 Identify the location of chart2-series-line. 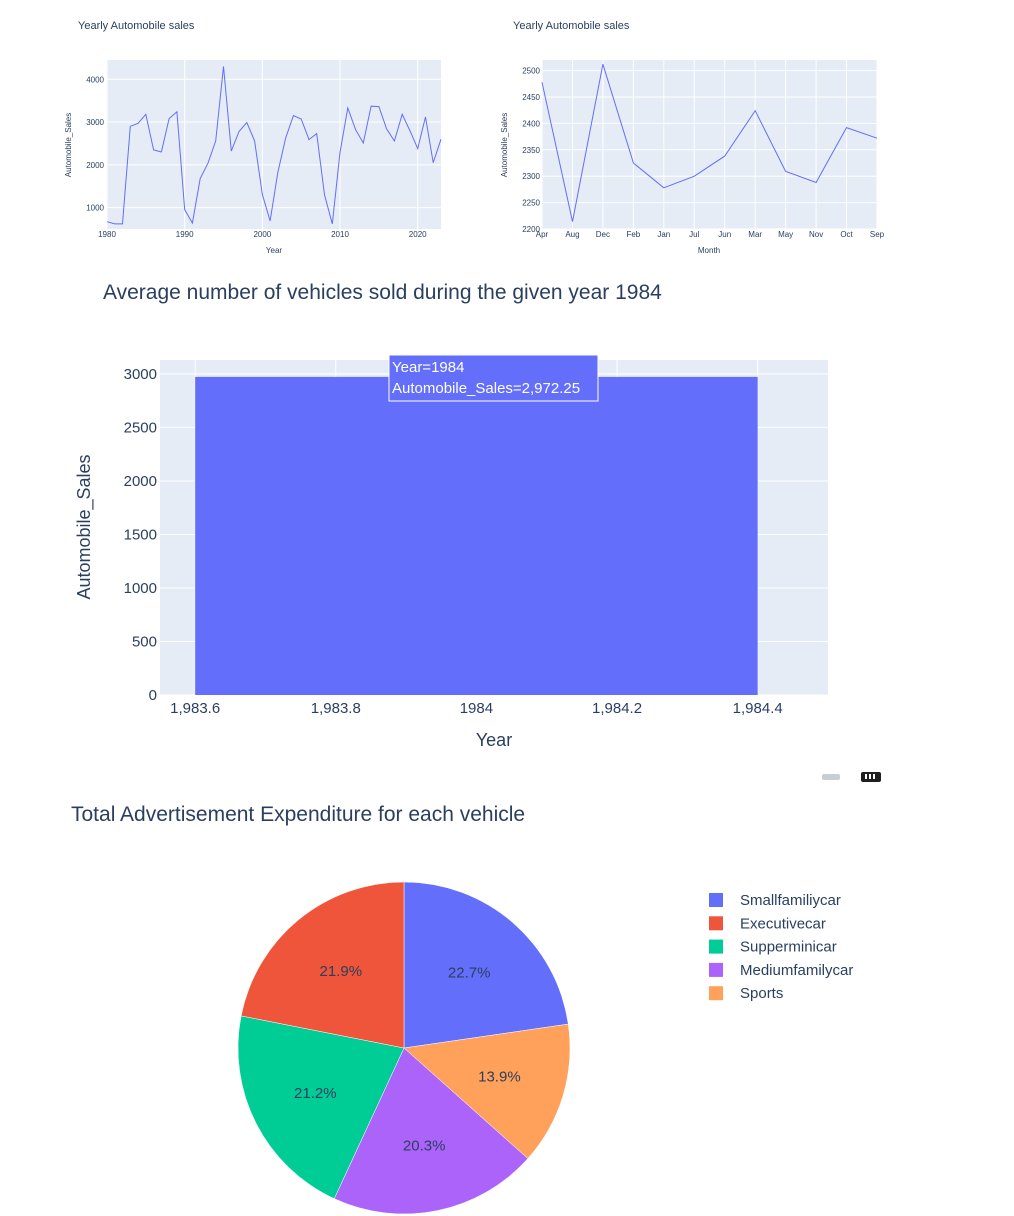
(709, 143).